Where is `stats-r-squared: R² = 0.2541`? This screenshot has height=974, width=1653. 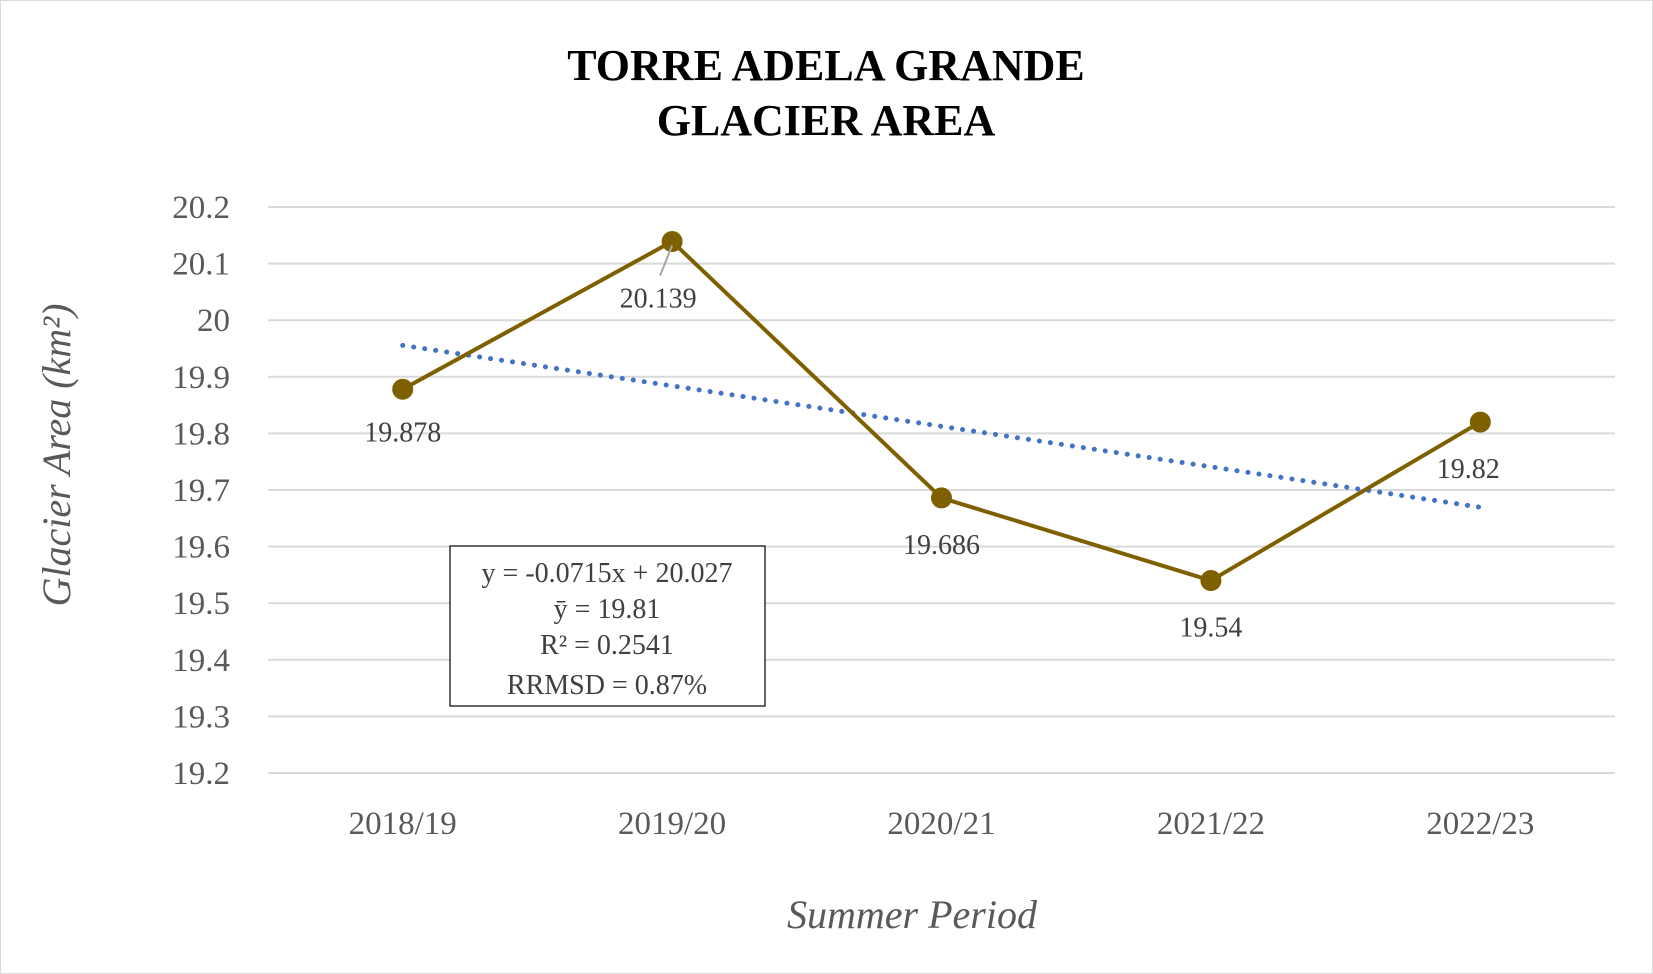
stats-r-squared: R² = 0.2541 is located at coordinates (607, 645).